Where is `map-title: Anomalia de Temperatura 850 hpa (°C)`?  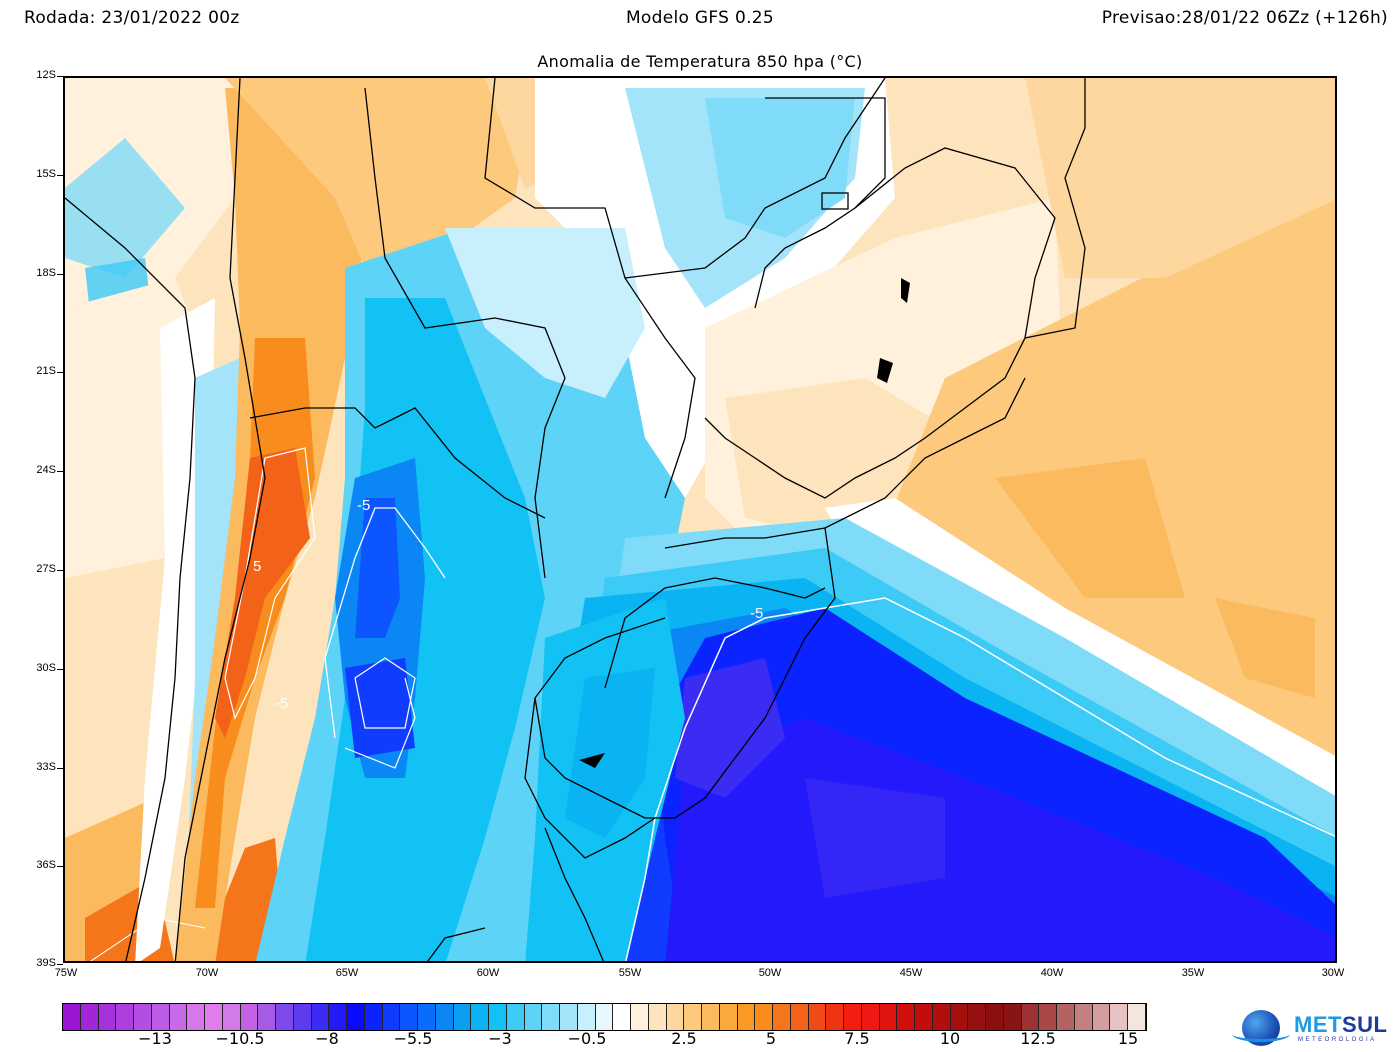 map-title: Anomalia de Temperatura 850 hpa (°C) is located at coordinates (700, 61).